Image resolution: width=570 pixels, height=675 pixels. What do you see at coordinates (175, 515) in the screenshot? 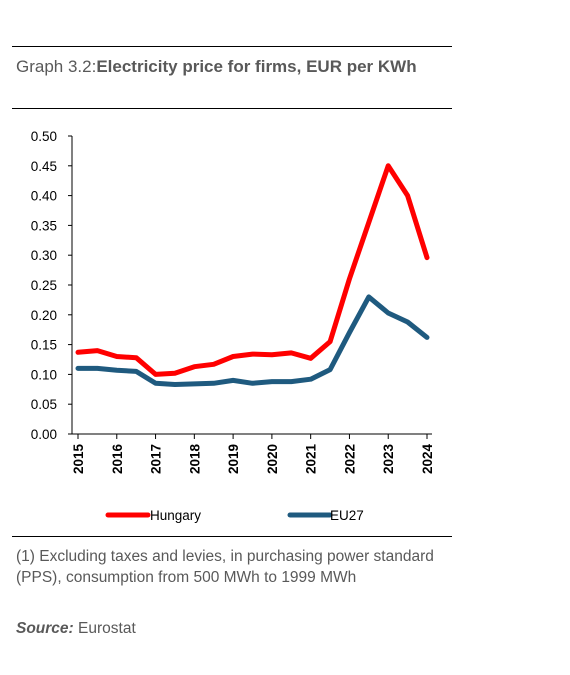
I see `legend-label-hungary: Hungary` at bounding box center [175, 515].